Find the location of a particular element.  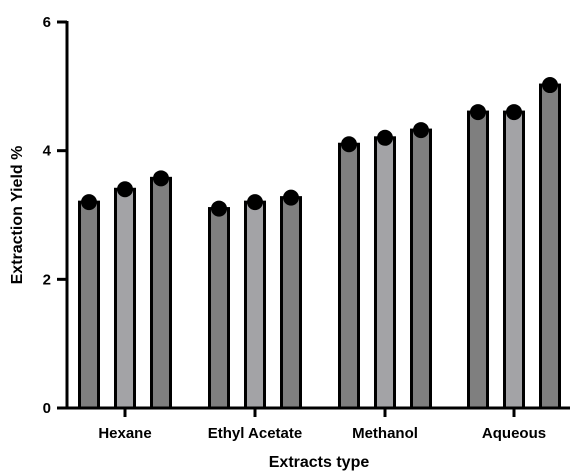

category-label: Ethyl Acetate is located at coordinates (255, 433).